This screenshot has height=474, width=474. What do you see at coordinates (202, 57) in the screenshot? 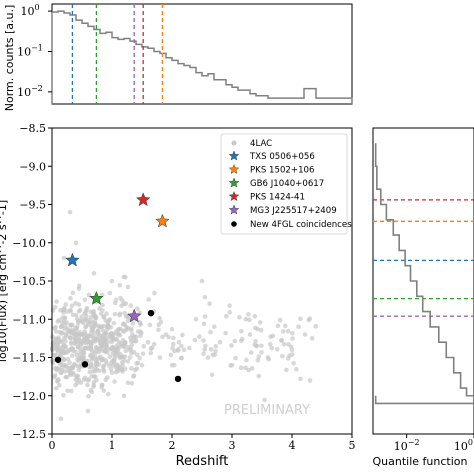
I see `histogram-step-line` at bounding box center [202, 57].